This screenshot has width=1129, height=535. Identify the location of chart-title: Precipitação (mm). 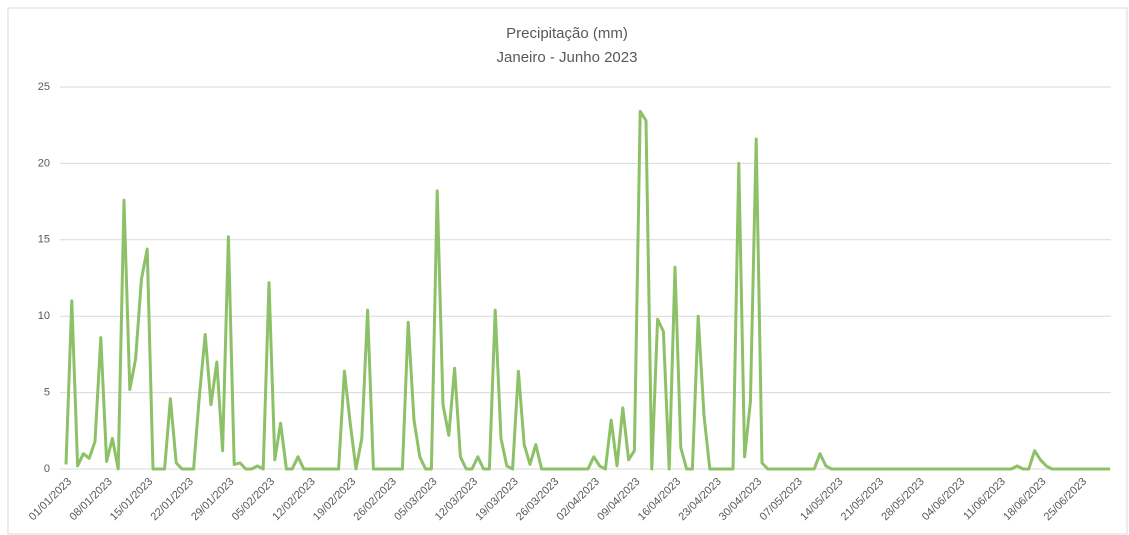
(567, 33).